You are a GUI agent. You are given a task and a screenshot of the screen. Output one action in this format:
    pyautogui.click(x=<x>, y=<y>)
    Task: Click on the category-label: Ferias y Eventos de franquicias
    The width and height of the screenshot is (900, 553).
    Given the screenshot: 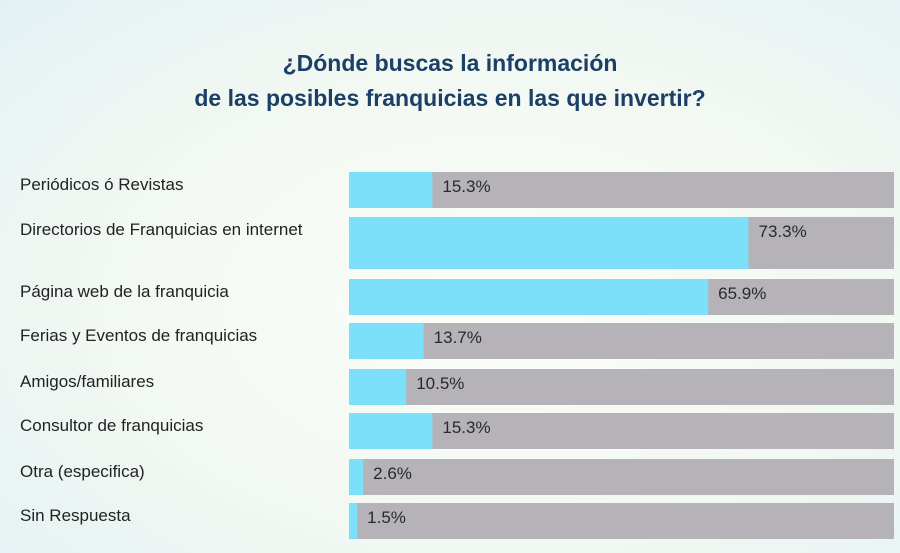 What is the action you would take?
    pyautogui.click(x=139, y=335)
    